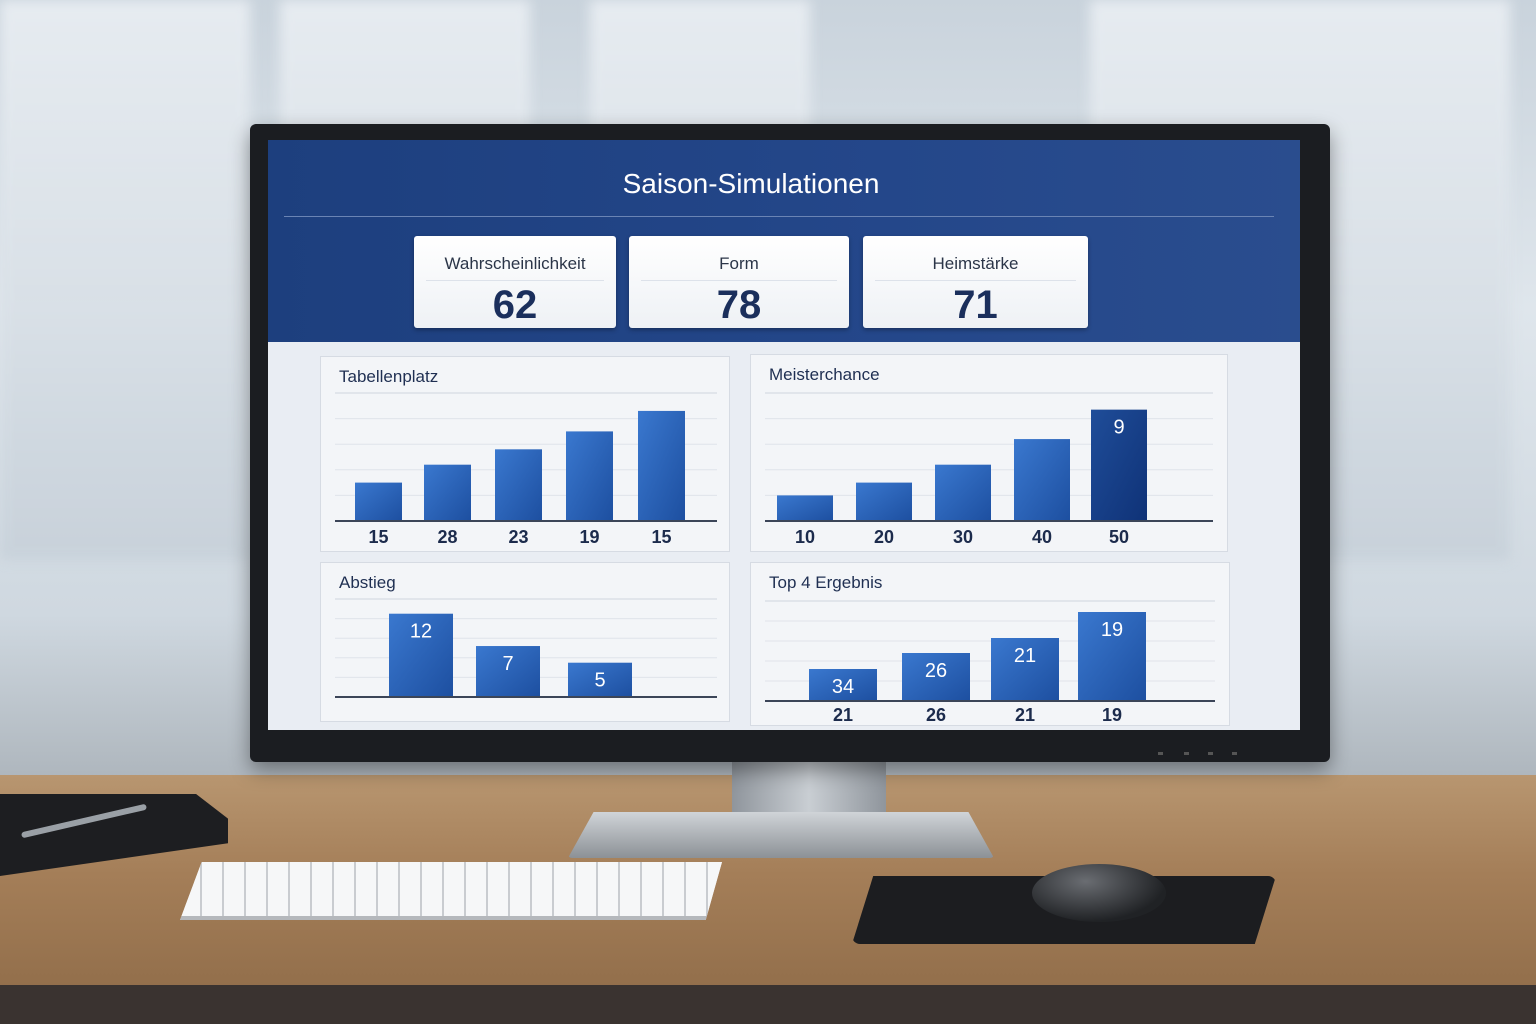 This screenshot has width=1536, height=1024. What do you see at coordinates (975, 267) in the screenshot?
I see `kpi-label: Heimstärke` at bounding box center [975, 267].